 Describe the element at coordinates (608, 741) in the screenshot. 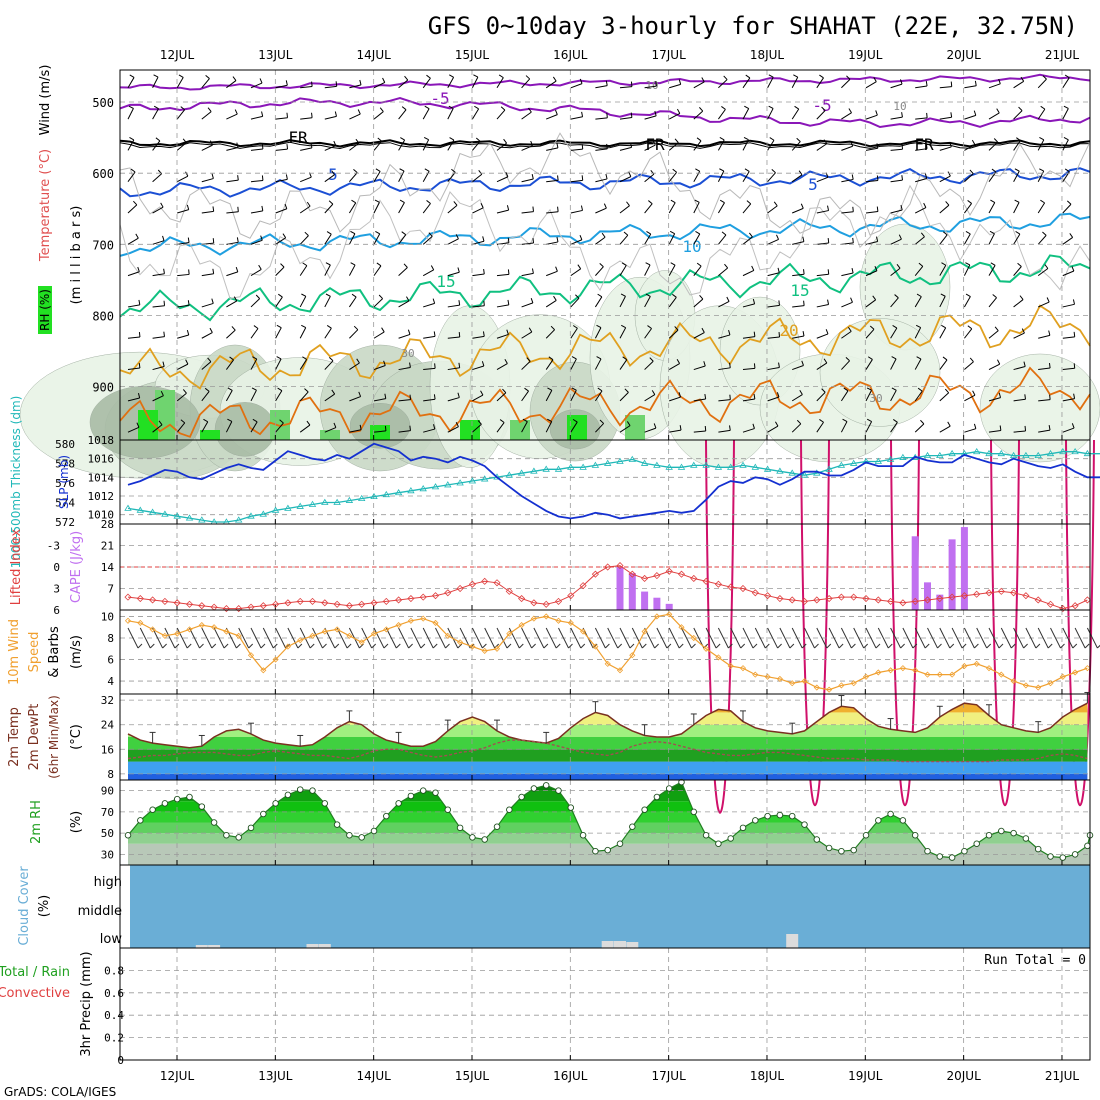

I see `temp-bands` at that location.